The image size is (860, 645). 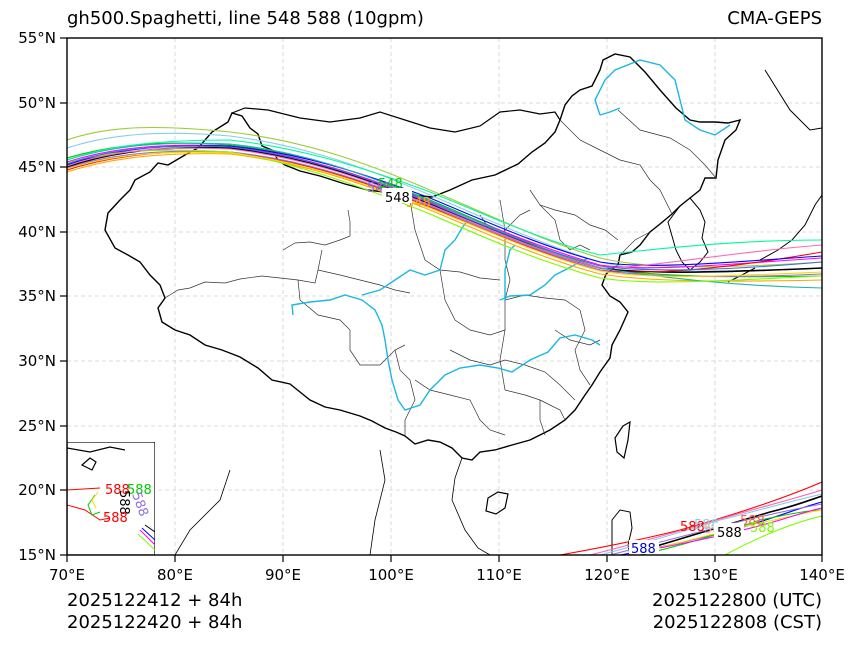 I want to click on valid-time-block: 2025122800 (UTC) 2025122808 (CST), so click(x=737, y=612).